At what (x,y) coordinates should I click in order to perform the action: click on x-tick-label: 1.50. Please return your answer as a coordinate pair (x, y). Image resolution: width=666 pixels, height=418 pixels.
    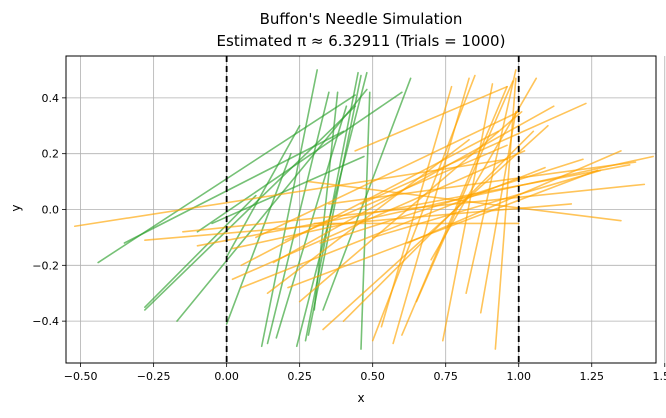
    Looking at the image, I should click on (659, 376).